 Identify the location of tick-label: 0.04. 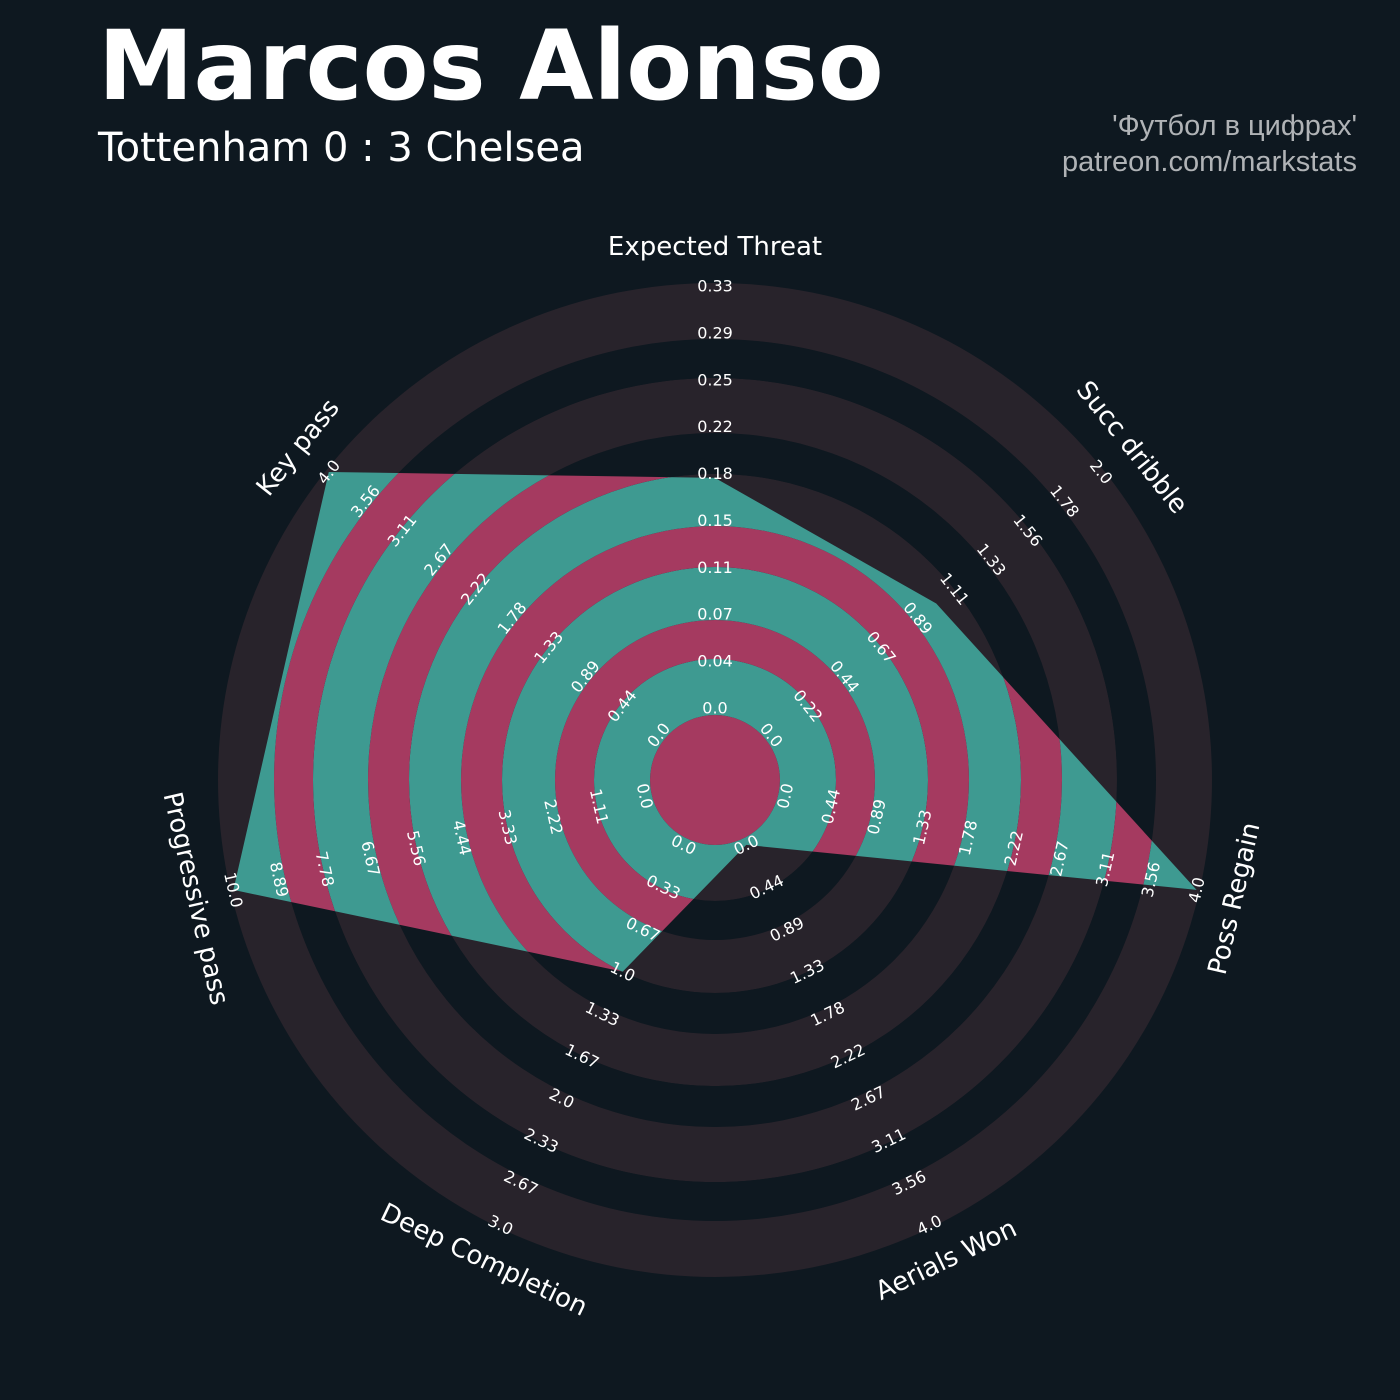
(715, 661).